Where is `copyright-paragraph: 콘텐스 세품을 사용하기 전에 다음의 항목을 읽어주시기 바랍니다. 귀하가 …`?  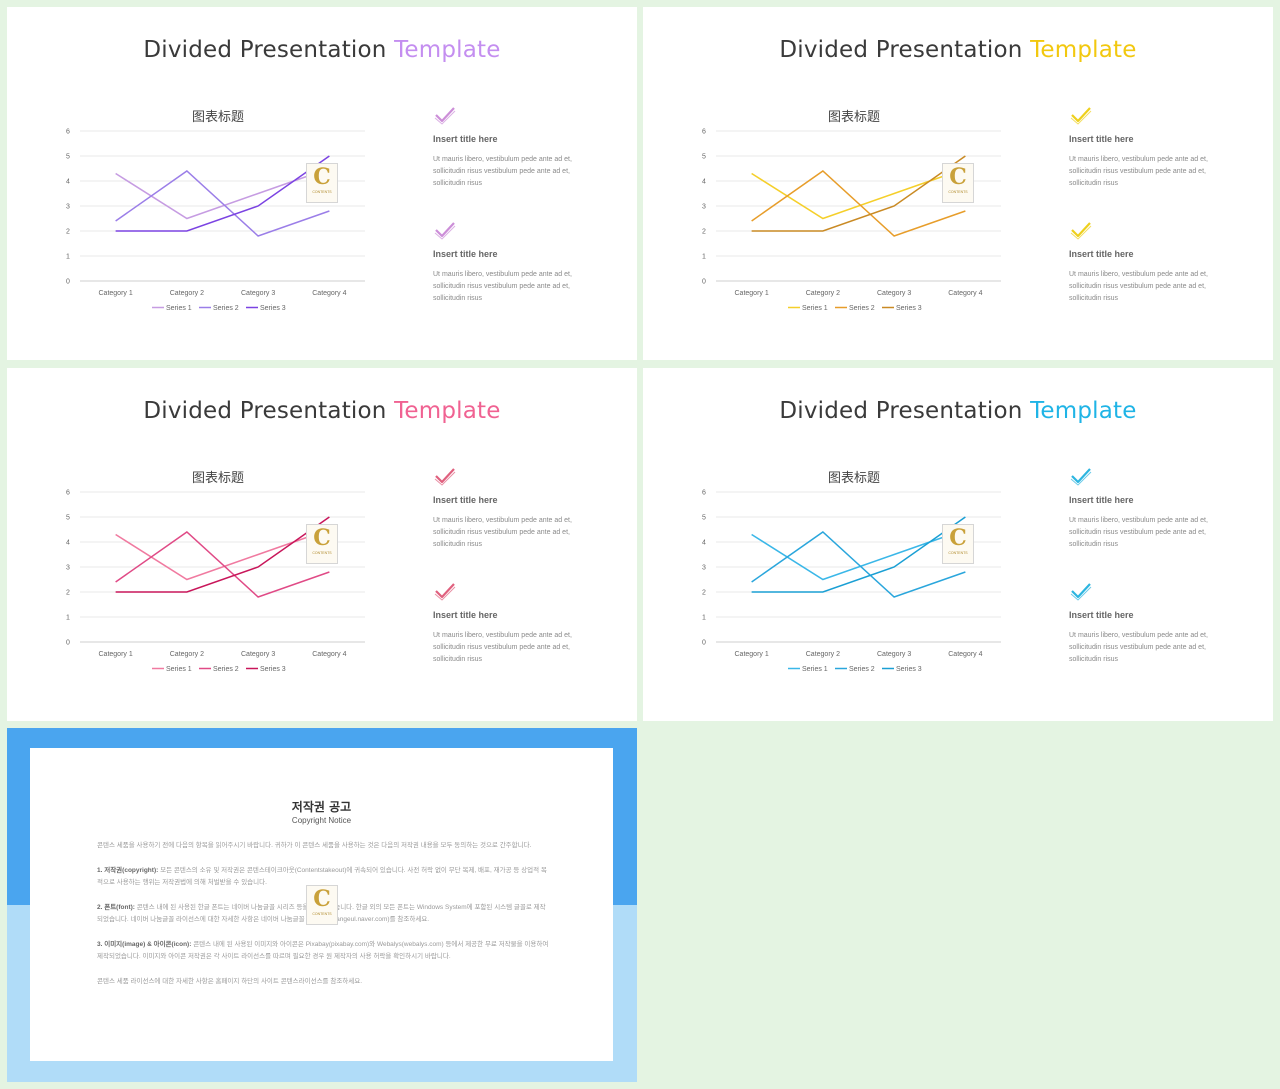 copyright-paragraph: 콘텐스 세품을 사용하기 전에 다음의 항목을 읽어주시기 바랍니다. 귀하가 … is located at coordinates (314, 845).